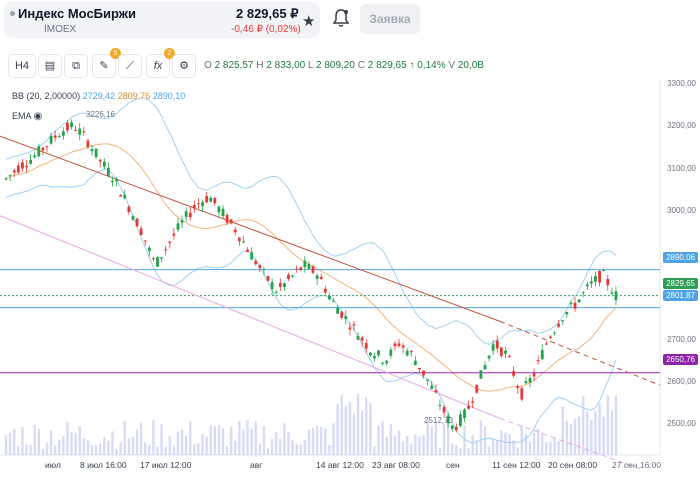  What do you see at coordinates (106, 63) in the screenshot?
I see `drawing-tools-icon: ✎ 5` at bounding box center [106, 63].